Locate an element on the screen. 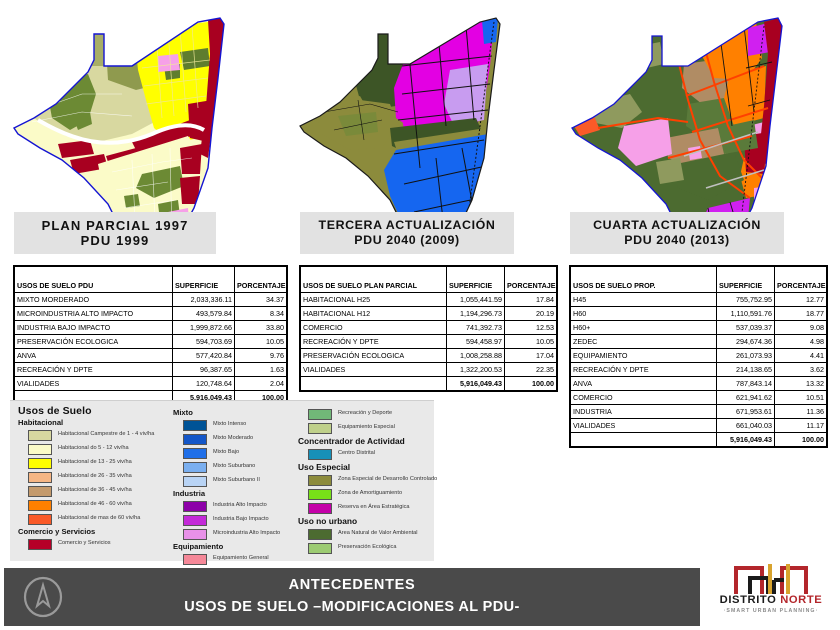 The image size is (840, 630). legend-item-label: Area Natural de Valor Ambiental is located at coordinates (378, 533).